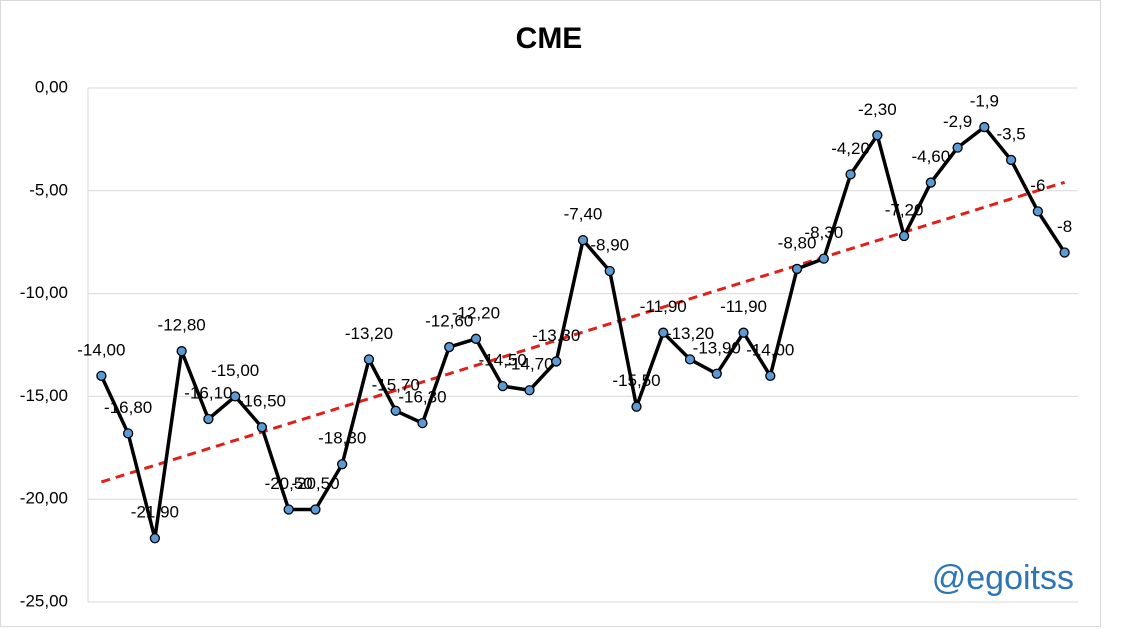 Image resolution: width=1129 pixels, height=629 pixels. Describe the element at coordinates (797, 242) in the screenshot. I see `data-label: -8,80` at that location.